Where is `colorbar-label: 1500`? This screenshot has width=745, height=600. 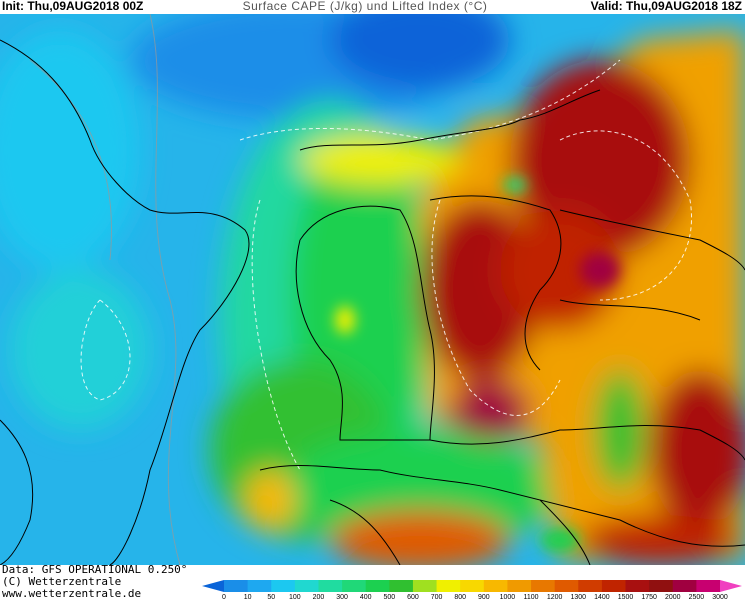
colorbar-label: 1500 is located at coordinates (626, 597).